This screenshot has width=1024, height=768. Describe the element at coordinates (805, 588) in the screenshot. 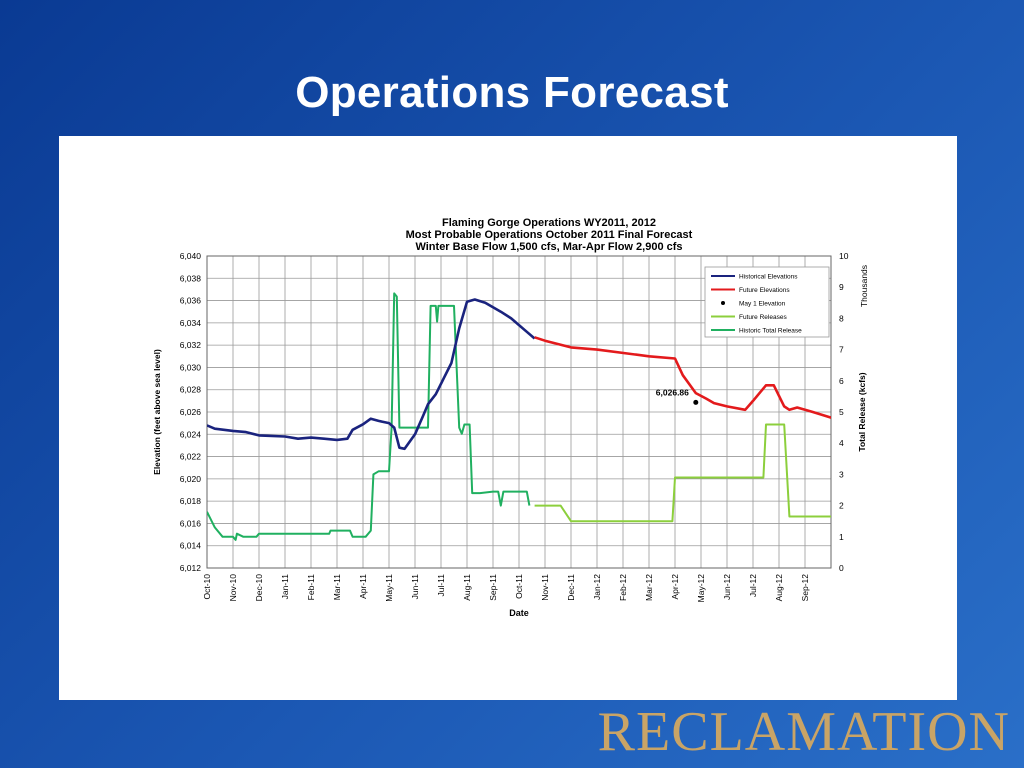

I see `x-tick-label: Sep-12` at that location.